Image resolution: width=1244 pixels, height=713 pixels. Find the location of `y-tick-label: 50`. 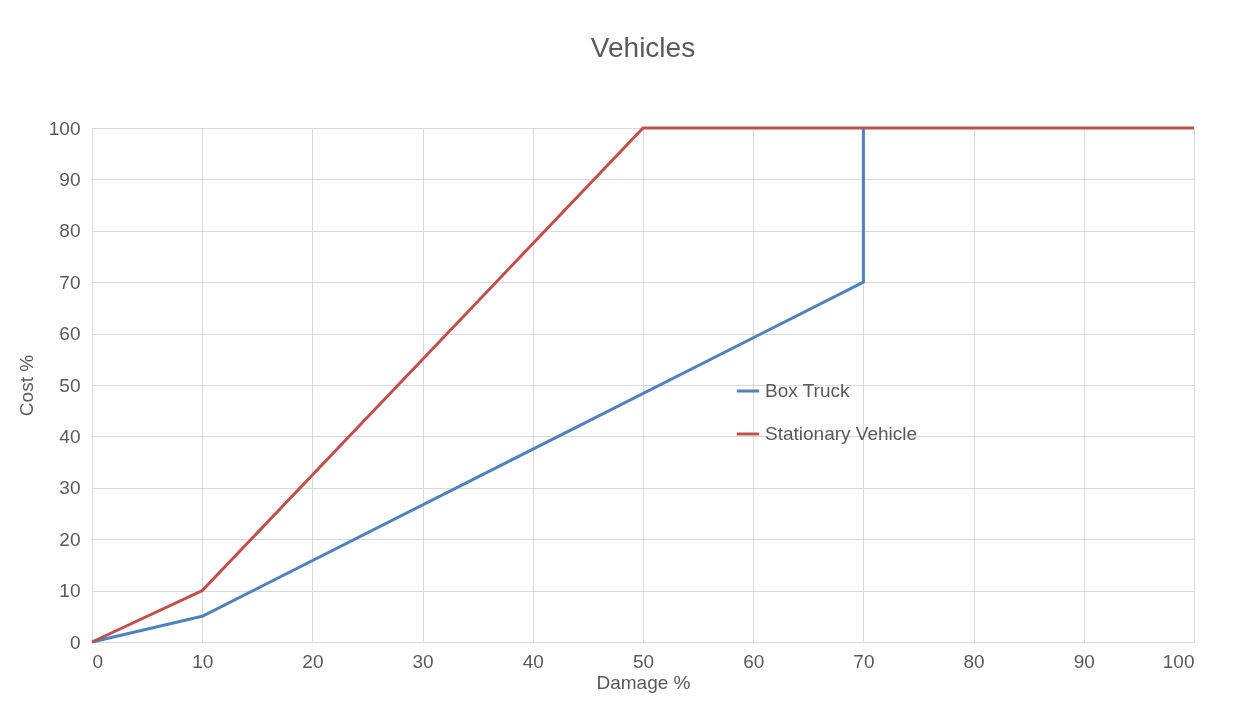

y-tick-label: 50 is located at coordinates (70, 385).